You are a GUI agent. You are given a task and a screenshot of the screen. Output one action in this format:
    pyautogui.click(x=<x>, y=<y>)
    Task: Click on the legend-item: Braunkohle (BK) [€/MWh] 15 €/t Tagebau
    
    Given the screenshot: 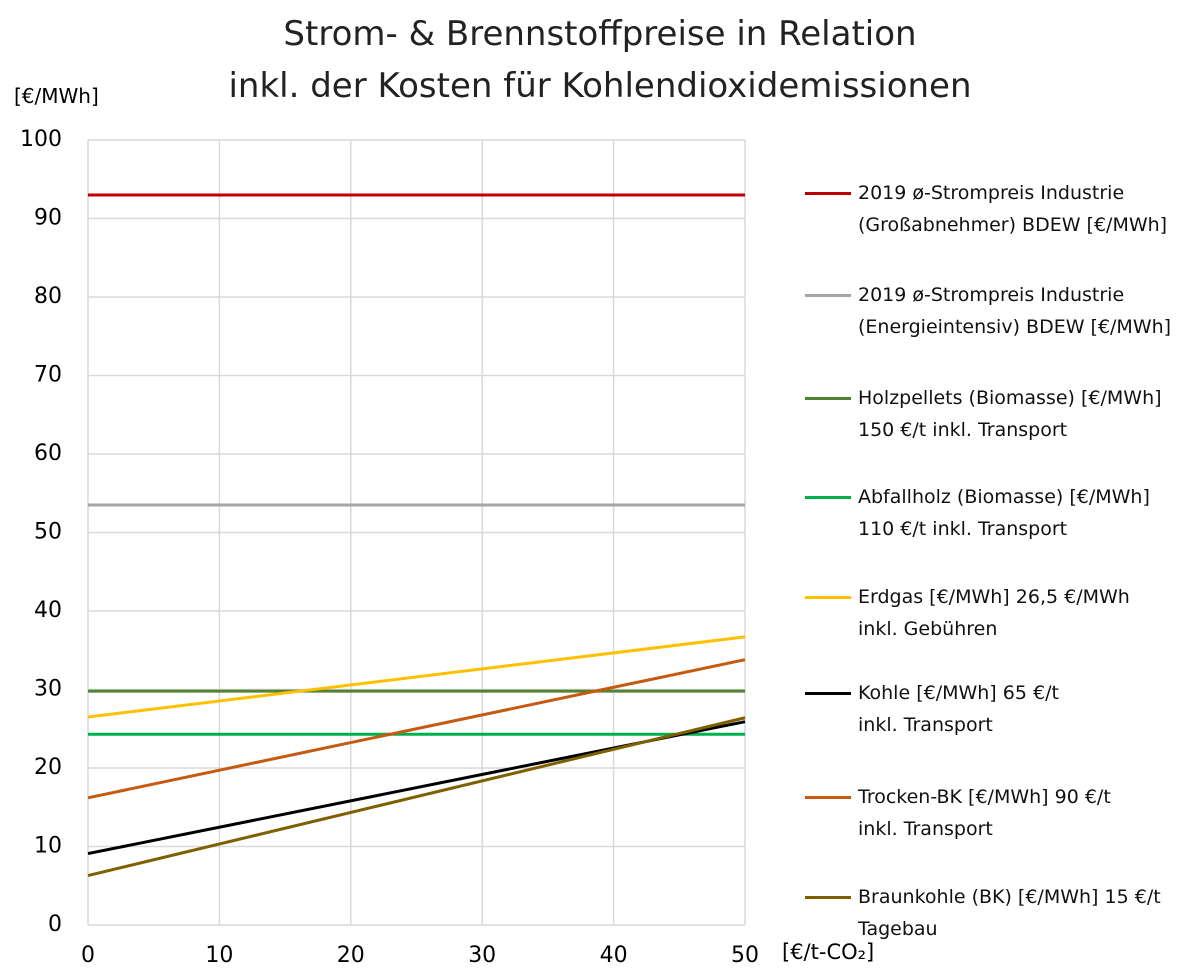 What is the action you would take?
    pyautogui.click(x=983, y=913)
    